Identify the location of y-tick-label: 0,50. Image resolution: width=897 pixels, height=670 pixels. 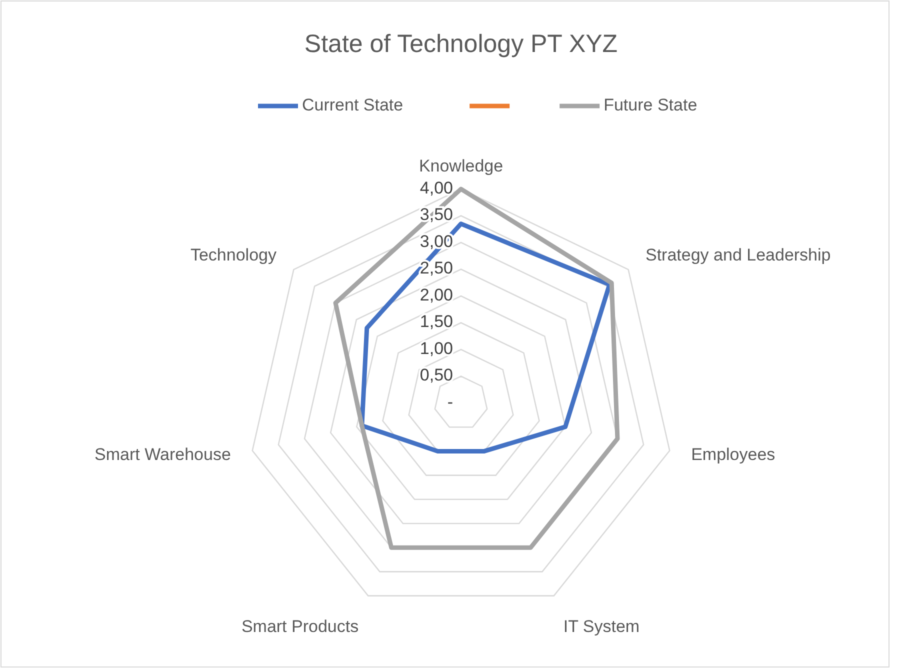
(436, 375).